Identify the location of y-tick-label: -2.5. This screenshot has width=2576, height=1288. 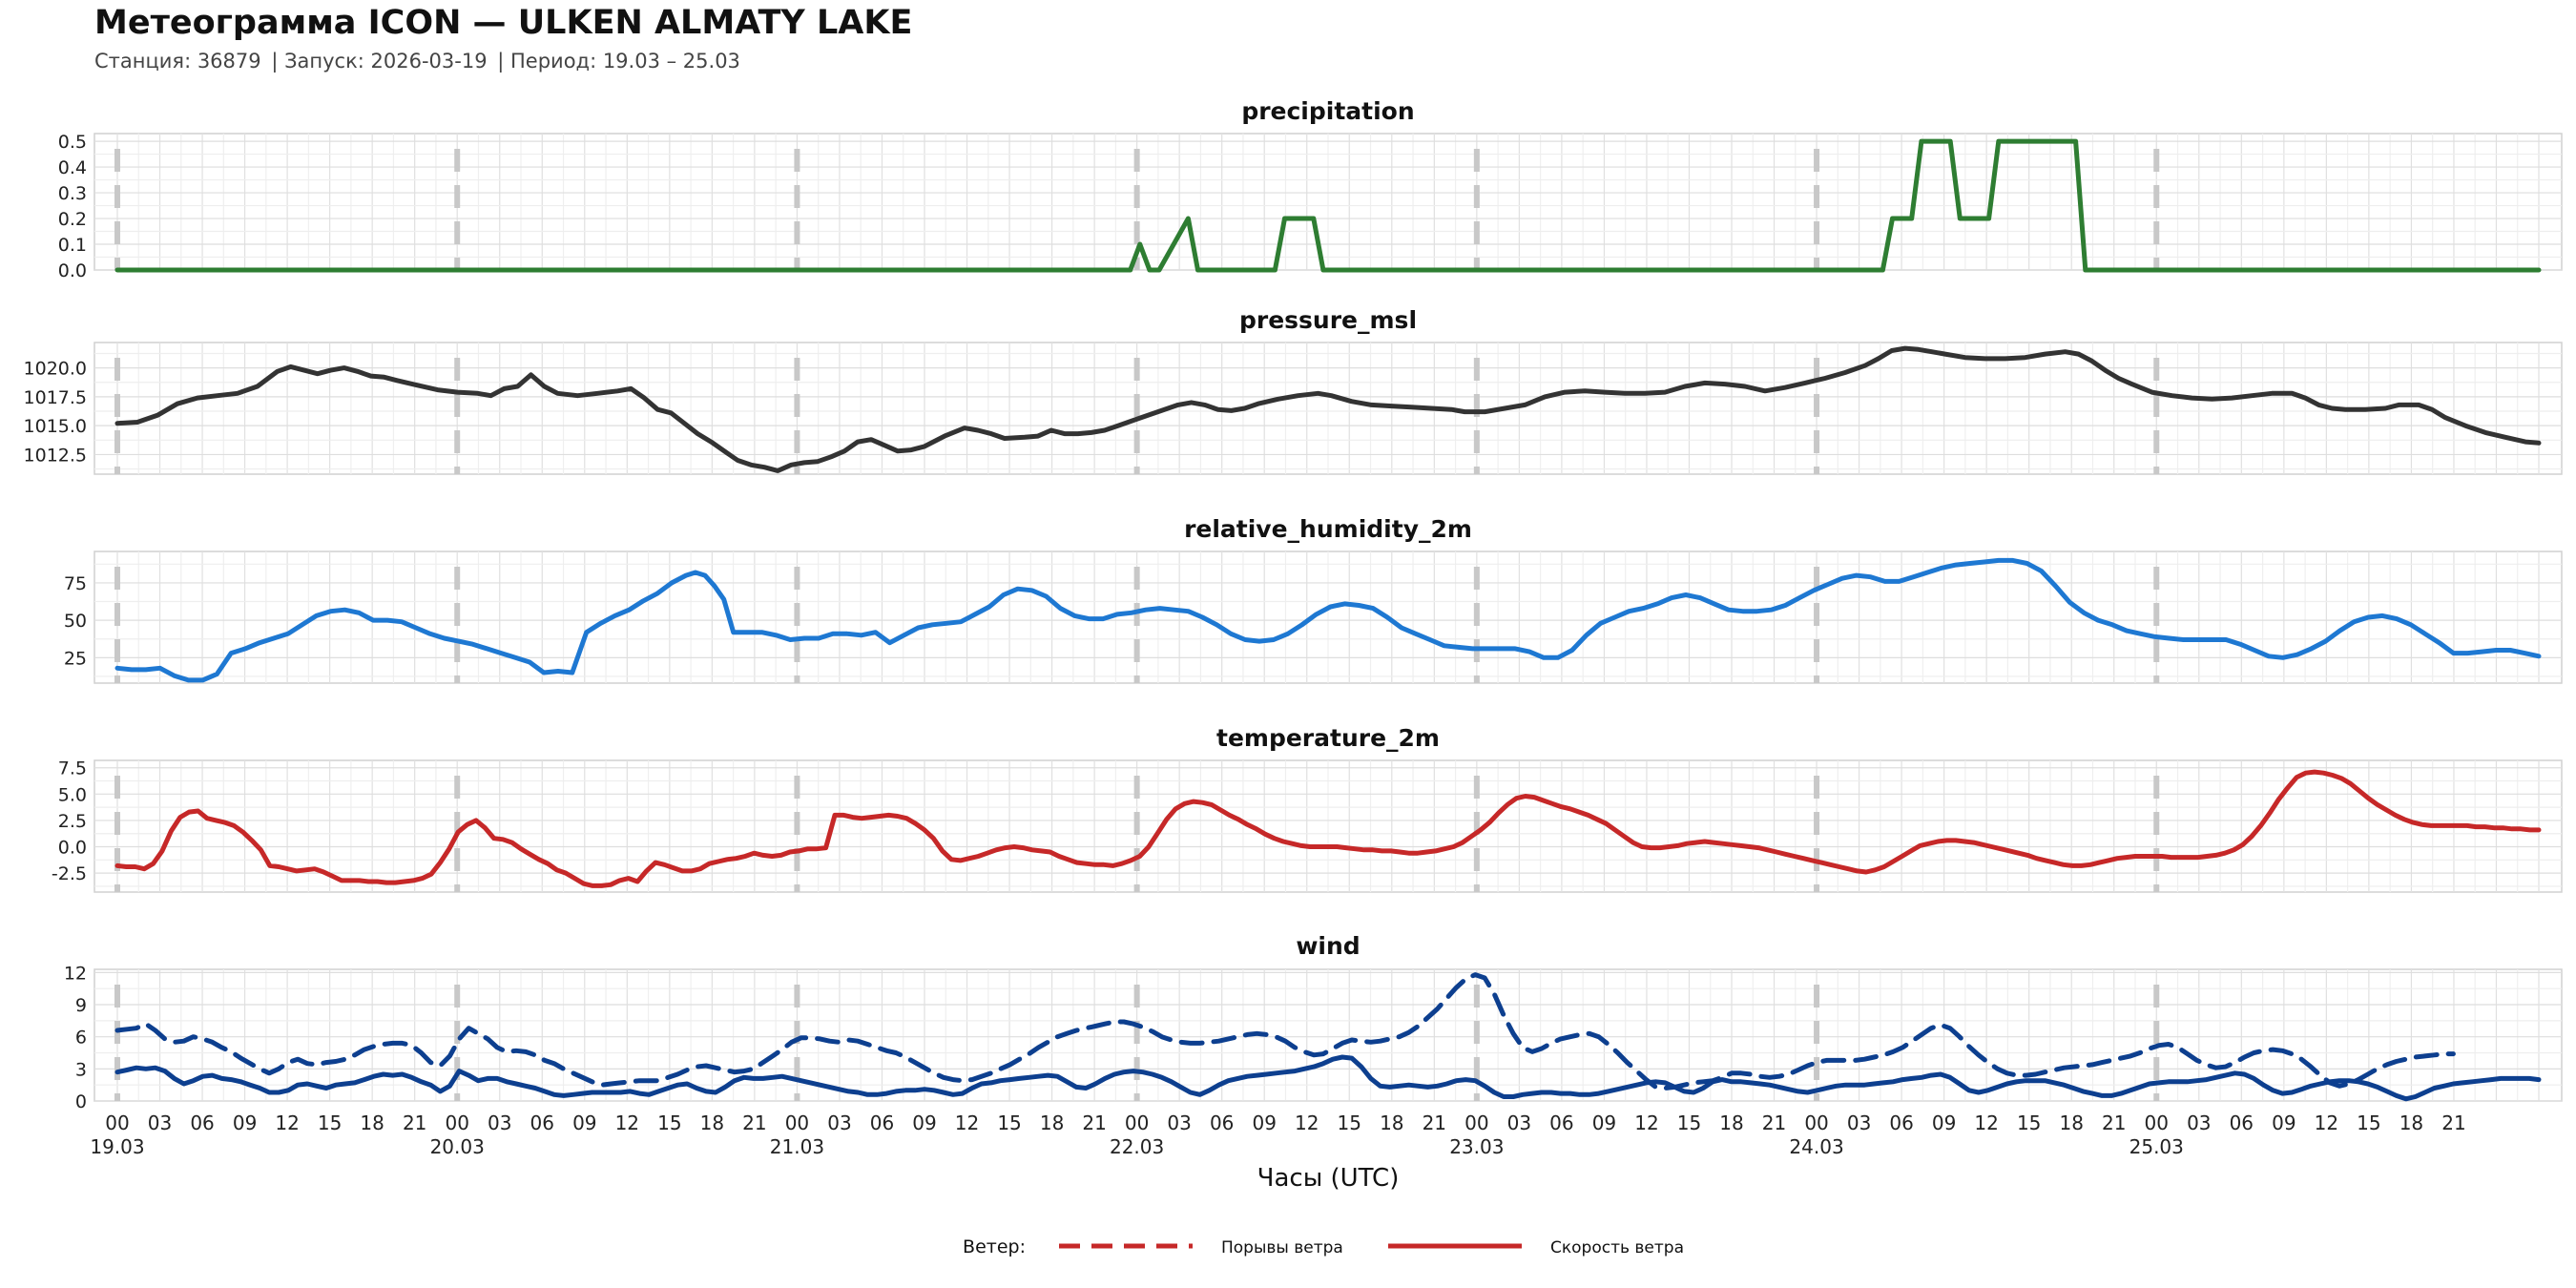
(69, 873).